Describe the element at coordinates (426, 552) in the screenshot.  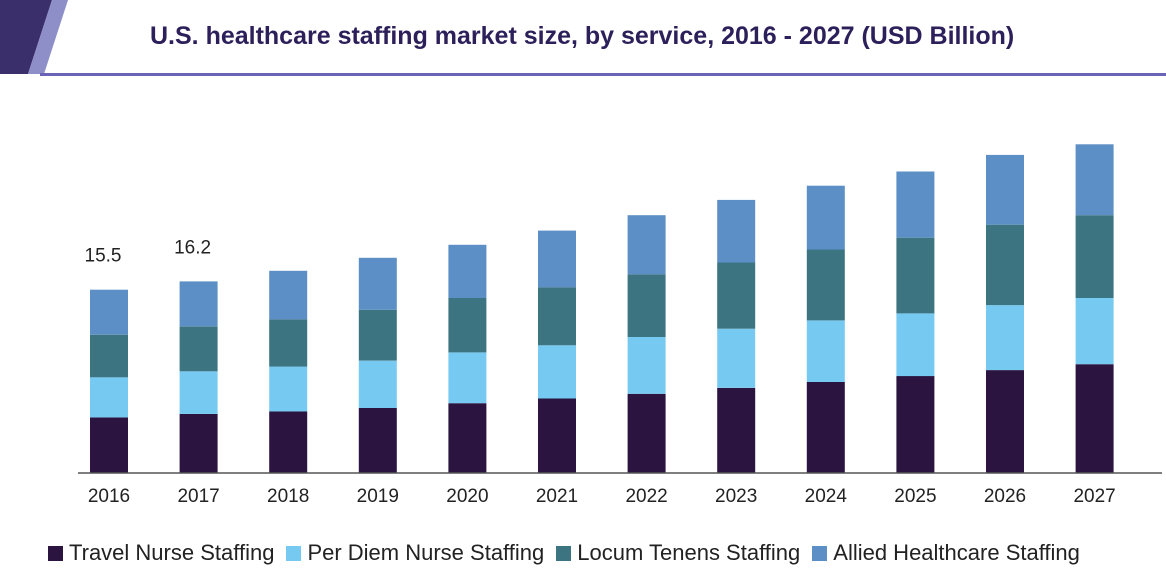
I see `legend-label: Per Diem Nurse Staffing` at that location.